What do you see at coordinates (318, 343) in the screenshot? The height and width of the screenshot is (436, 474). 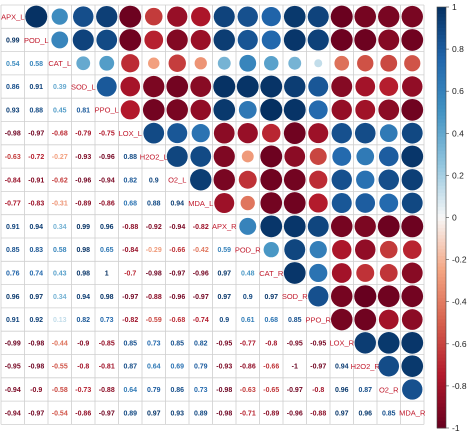 I see `correlation-value: -0.95` at bounding box center [318, 343].